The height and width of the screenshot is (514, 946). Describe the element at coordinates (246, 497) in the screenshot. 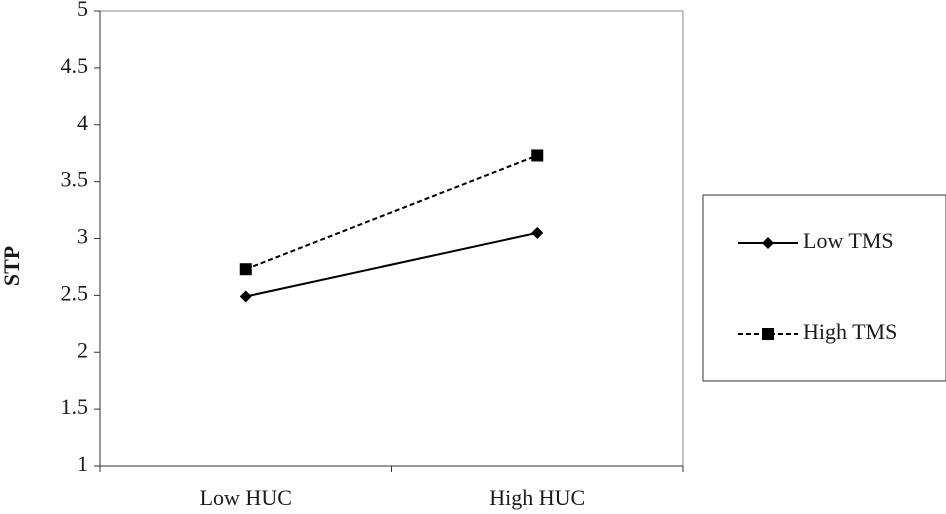

I see `x-tick-label: Low HUC` at that location.